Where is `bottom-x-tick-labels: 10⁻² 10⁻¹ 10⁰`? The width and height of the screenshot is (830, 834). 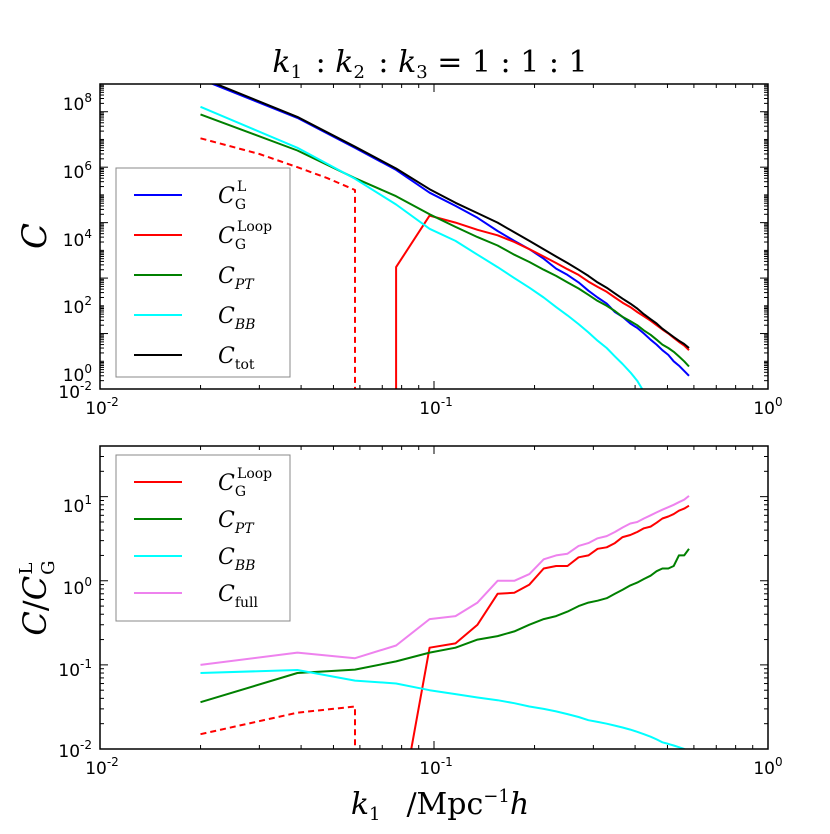
bottom-x-tick-labels: 10⁻² 10⁻¹ 10⁰ is located at coordinates (433, 767).